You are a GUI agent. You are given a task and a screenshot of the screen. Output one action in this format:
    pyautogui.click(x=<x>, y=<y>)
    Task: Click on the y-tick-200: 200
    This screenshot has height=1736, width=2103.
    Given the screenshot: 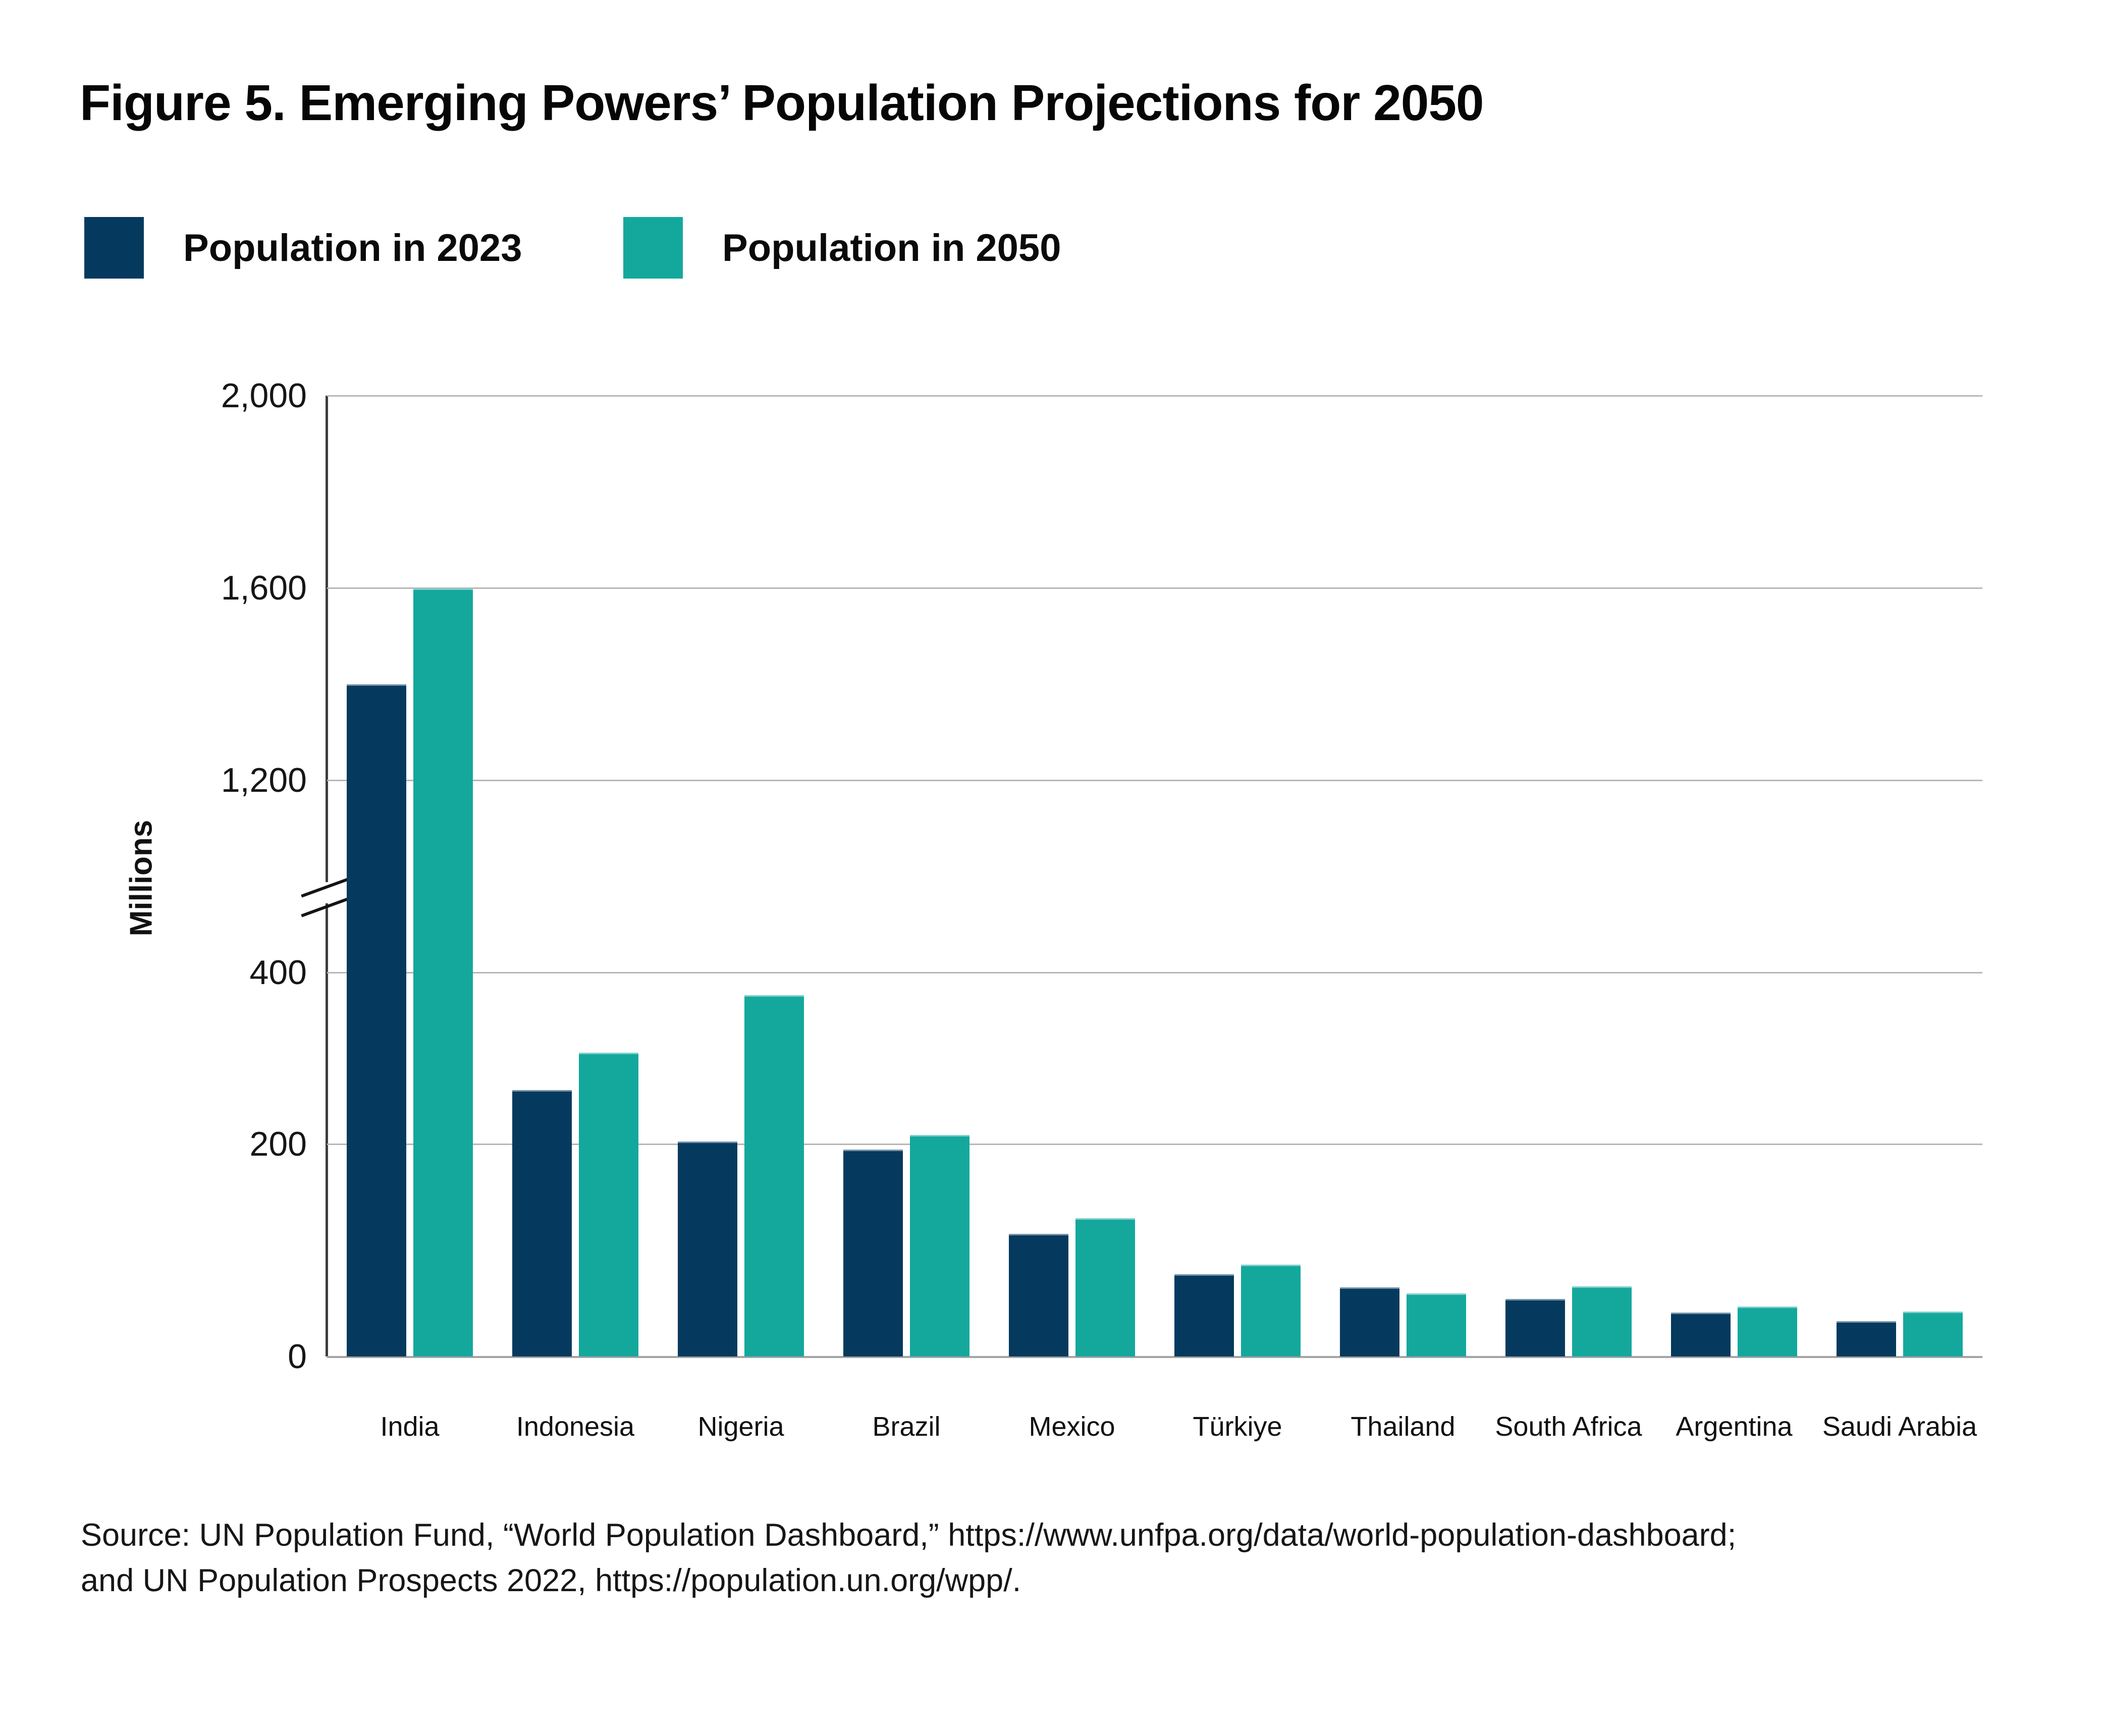 What is the action you would take?
    pyautogui.click(x=278, y=1144)
    